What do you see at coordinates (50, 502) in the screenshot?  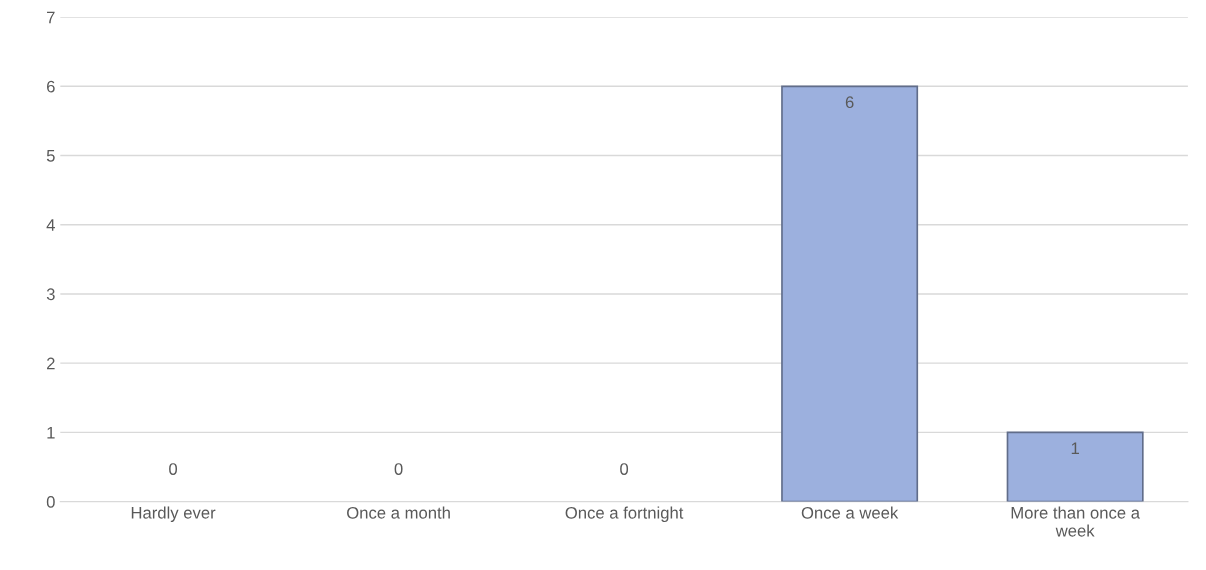 I see `y-tick-label: 0` at bounding box center [50, 502].